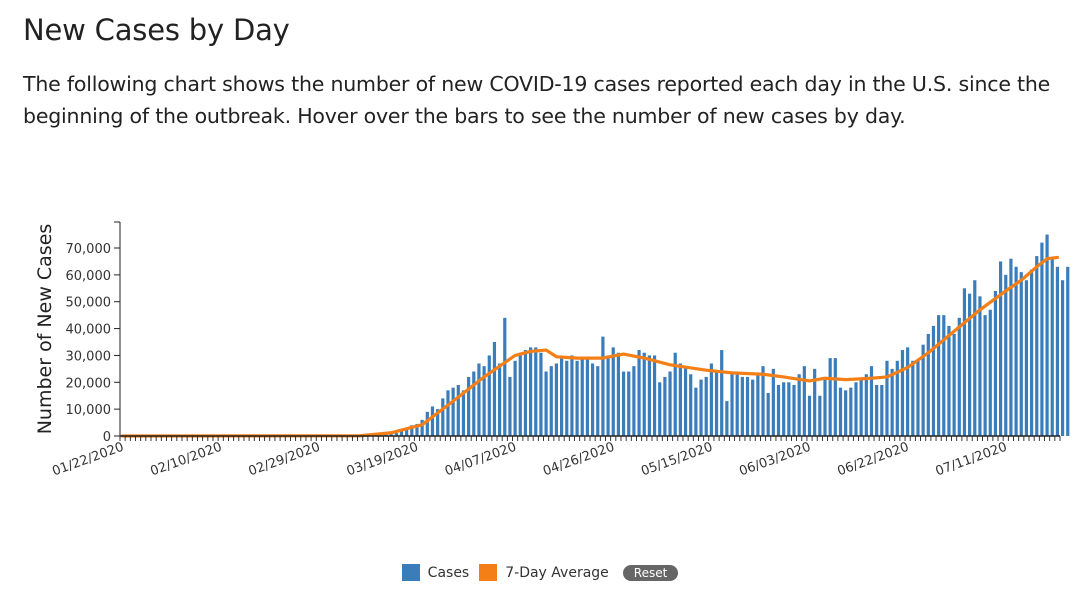 The width and height of the screenshot is (1080, 606). What do you see at coordinates (544, 572) in the screenshot?
I see `legend-item-average: 7-Day Average` at bounding box center [544, 572].